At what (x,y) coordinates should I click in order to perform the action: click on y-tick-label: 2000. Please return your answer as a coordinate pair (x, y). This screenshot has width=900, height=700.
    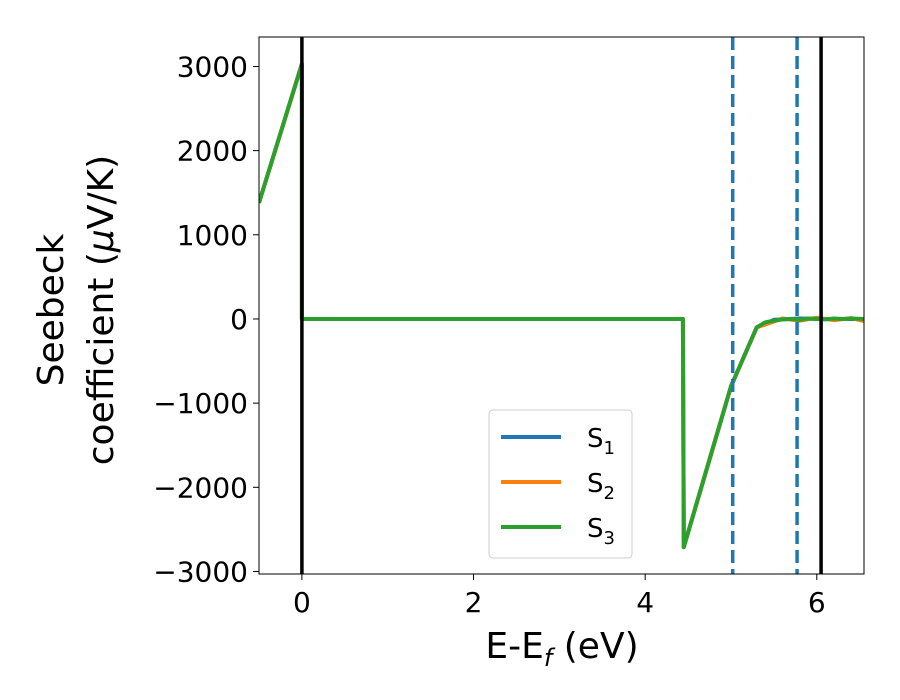
    Looking at the image, I should click on (212, 151).